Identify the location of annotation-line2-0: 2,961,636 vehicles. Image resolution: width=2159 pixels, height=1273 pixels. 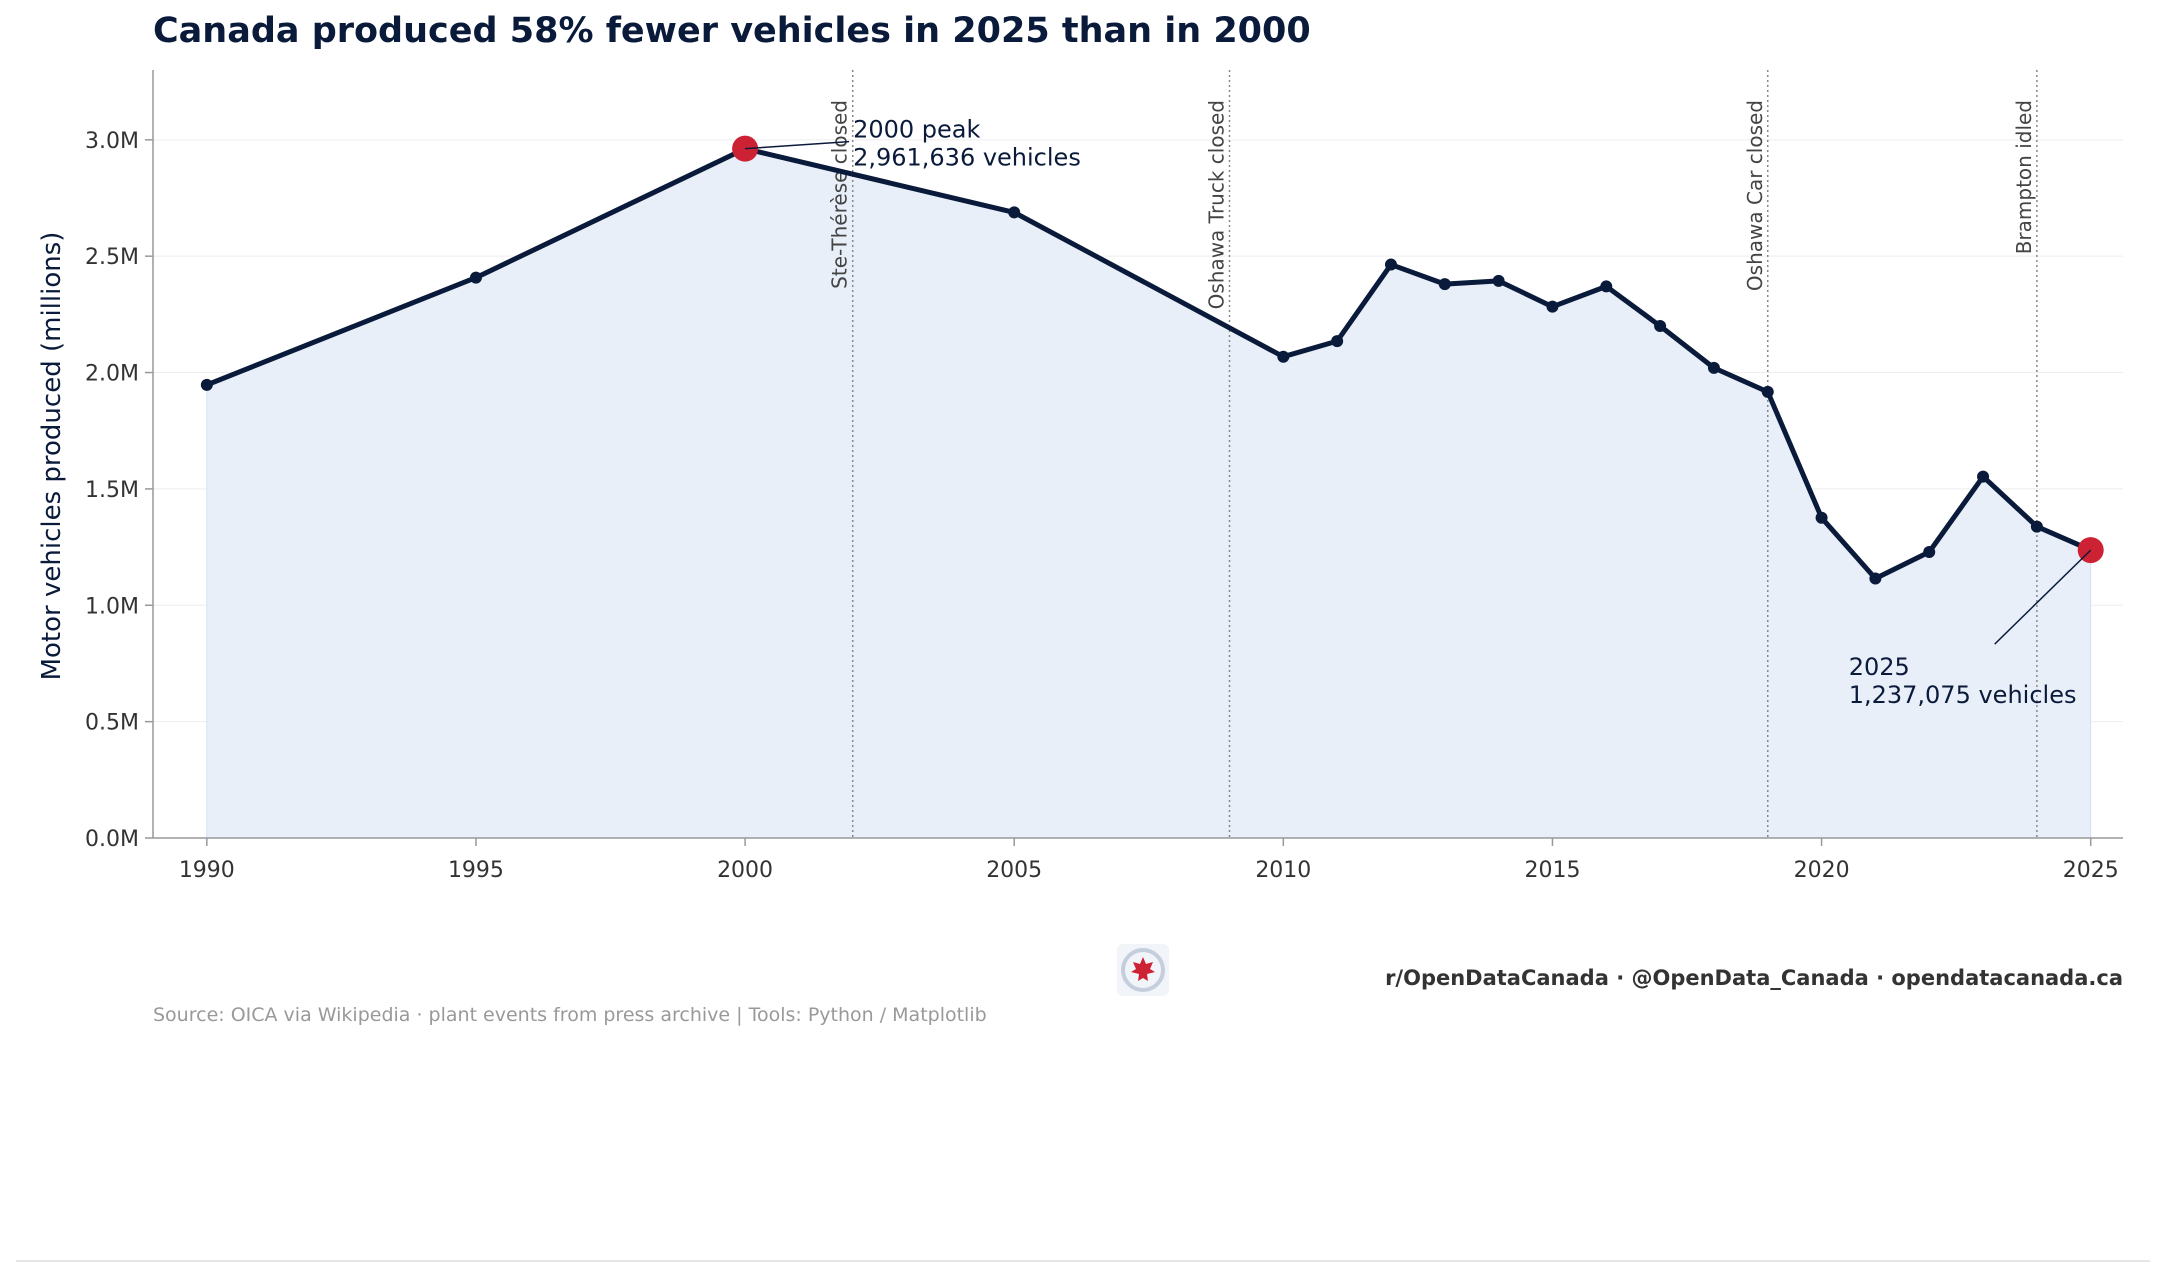
(967, 158).